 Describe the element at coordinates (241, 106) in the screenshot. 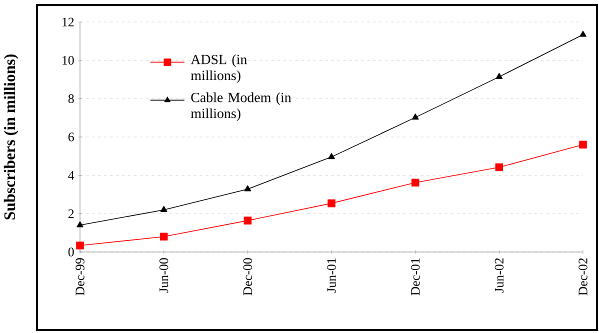

I see `legend-label: Cable Modem (in millions)` at that location.